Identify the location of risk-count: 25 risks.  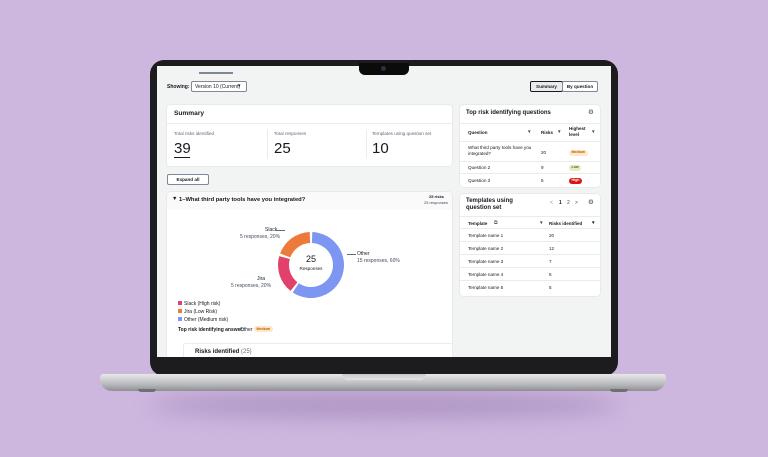
(436, 196).